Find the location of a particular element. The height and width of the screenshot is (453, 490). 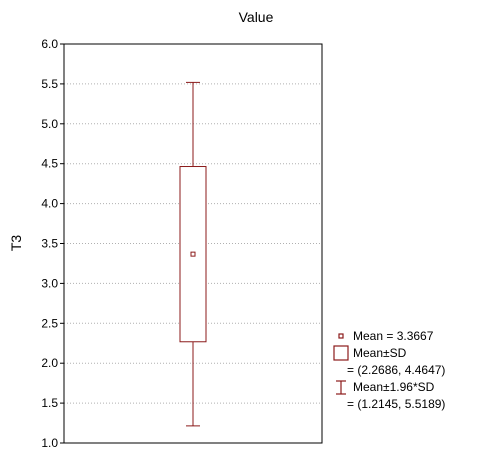

y-tick-label: 3.5 is located at coordinates (49, 244).